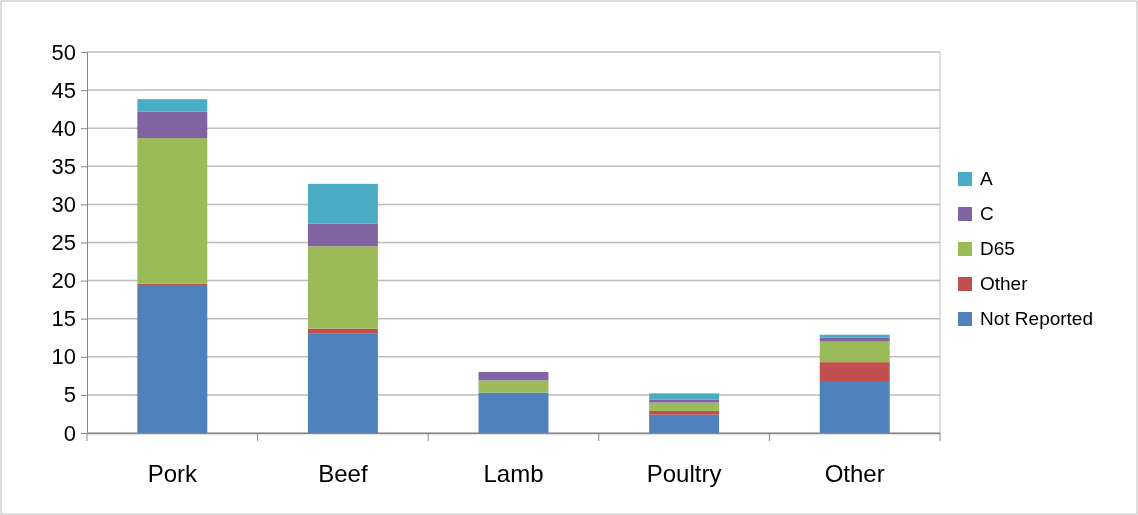 Image resolution: width=1138 pixels, height=515 pixels. Describe the element at coordinates (63, 357) in the screenshot. I see `y-tick-label: 10` at that location.